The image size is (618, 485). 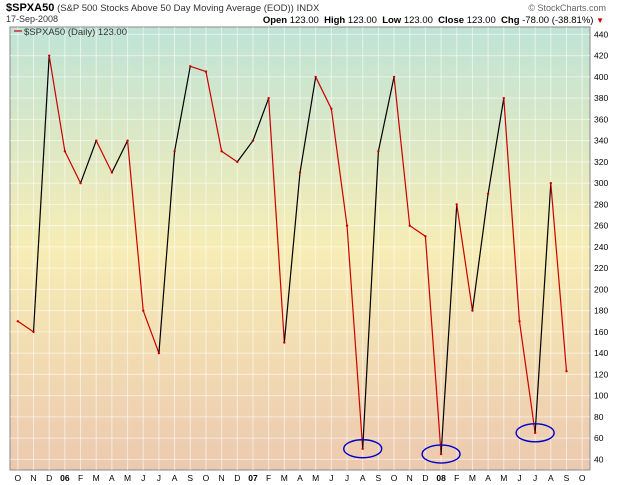 I want to click on legend: $SPXA50 (Daily) 123.00, so click(x=70, y=32).